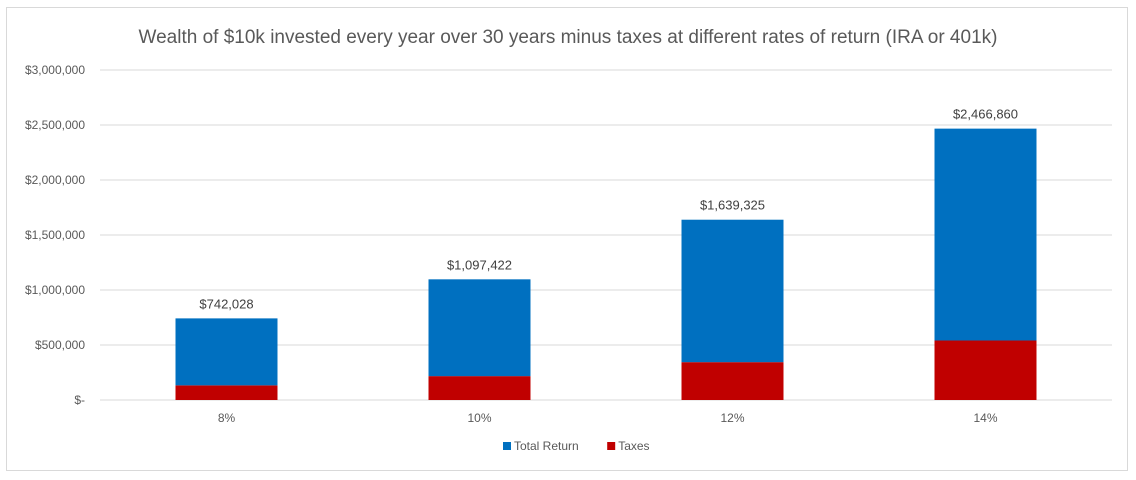 The image size is (1136, 480). What do you see at coordinates (55, 70) in the screenshot?
I see `y-tick-label: $3,000,000` at bounding box center [55, 70].